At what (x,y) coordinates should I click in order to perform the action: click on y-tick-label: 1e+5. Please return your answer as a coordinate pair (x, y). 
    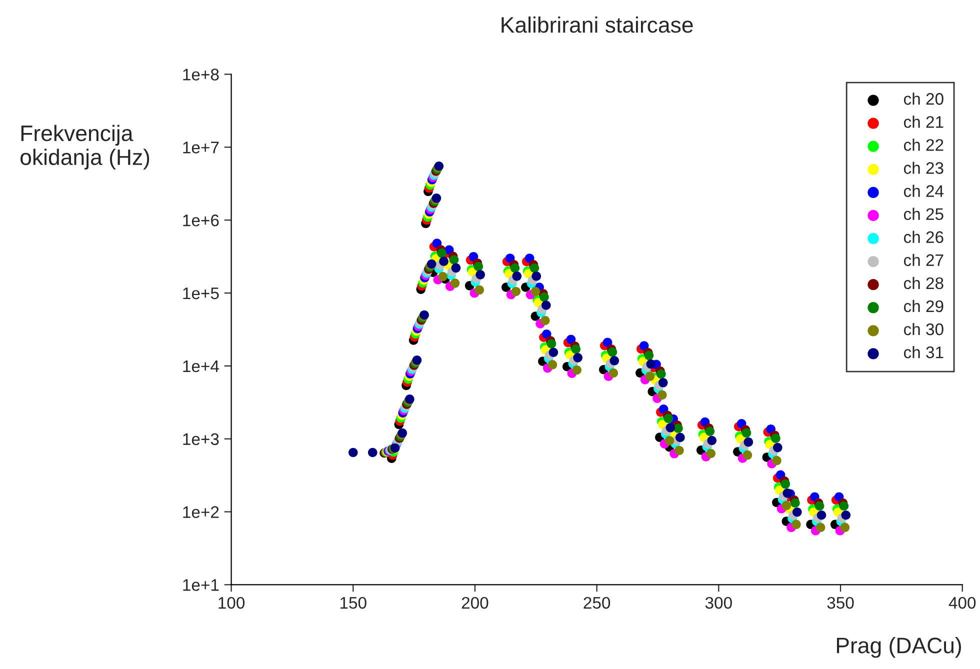
    Looking at the image, I should click on (201, 294).